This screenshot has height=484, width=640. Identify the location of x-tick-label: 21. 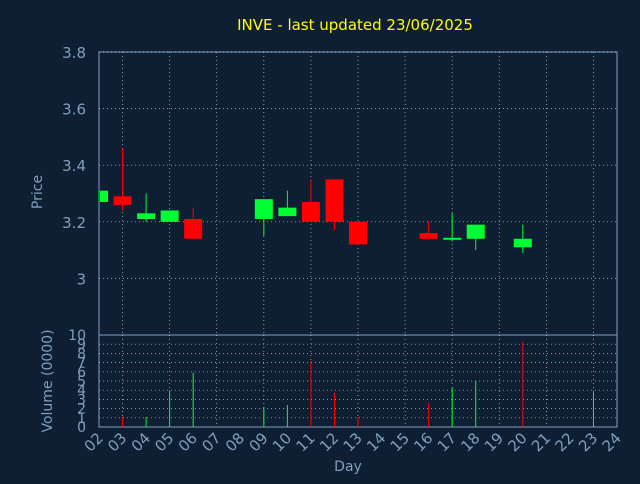
(541, 442).